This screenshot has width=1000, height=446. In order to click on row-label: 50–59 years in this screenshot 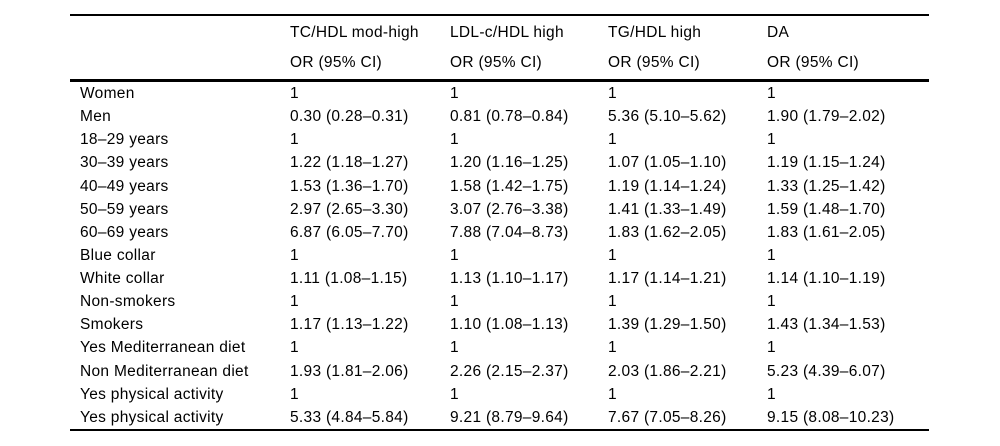, I will do `click(124, 209)`.